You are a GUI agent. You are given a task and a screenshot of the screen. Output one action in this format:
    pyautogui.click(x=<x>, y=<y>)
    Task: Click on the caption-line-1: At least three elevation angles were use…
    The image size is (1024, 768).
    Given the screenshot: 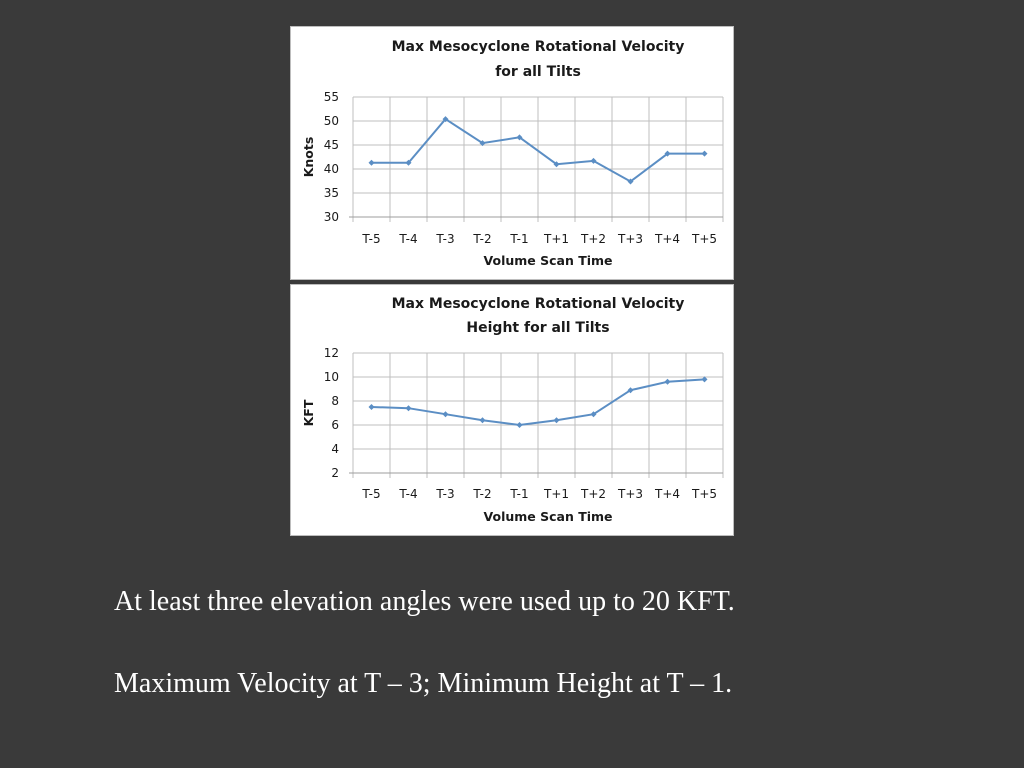 What is the action you would take?
    pyautogui.click(x=424, y=601)
    